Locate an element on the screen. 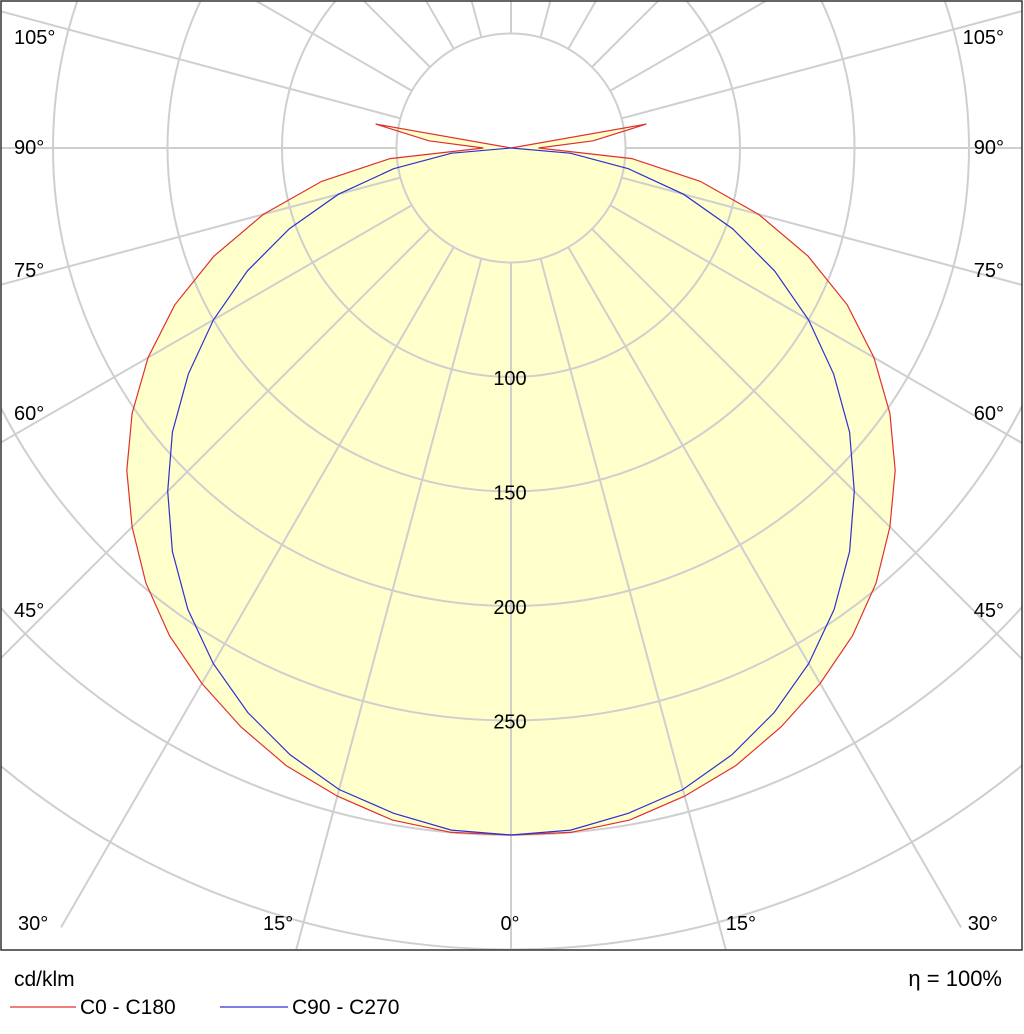 Image resolution: width=1024 pixels, height=1034 pixels. legend-label-c90-c270: C90 - C270 is located at coordinates (345, 1007).